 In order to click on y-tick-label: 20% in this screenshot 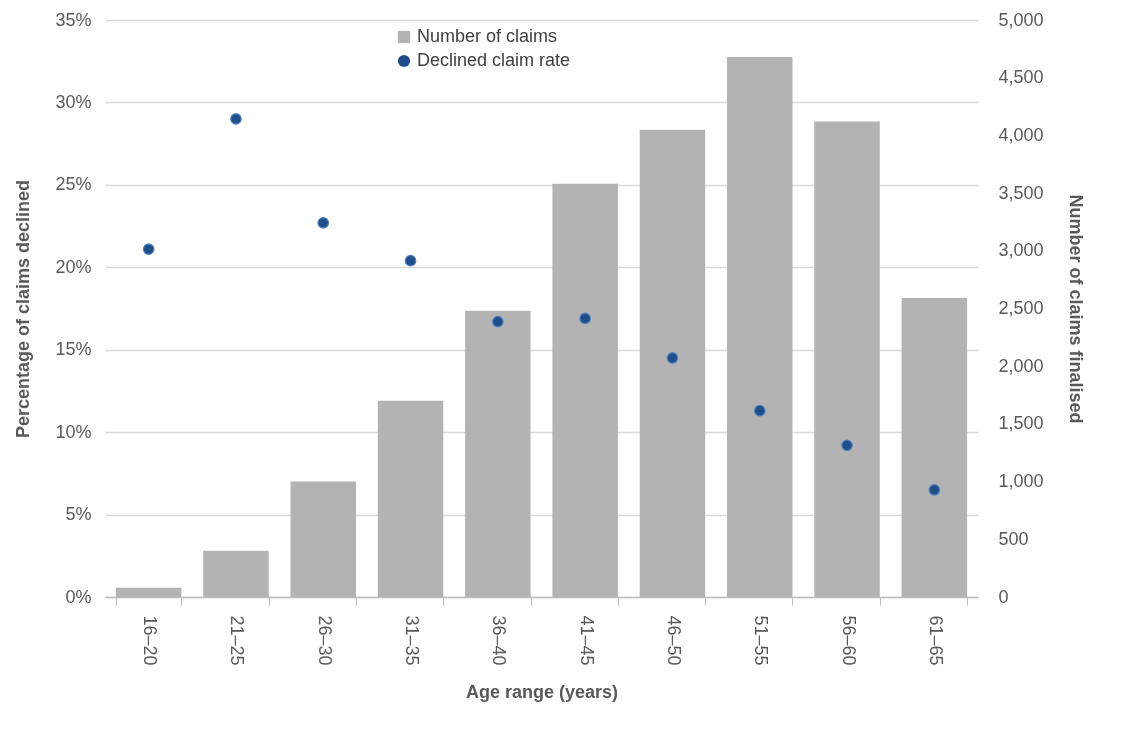, I will do `click(73, 266)`.